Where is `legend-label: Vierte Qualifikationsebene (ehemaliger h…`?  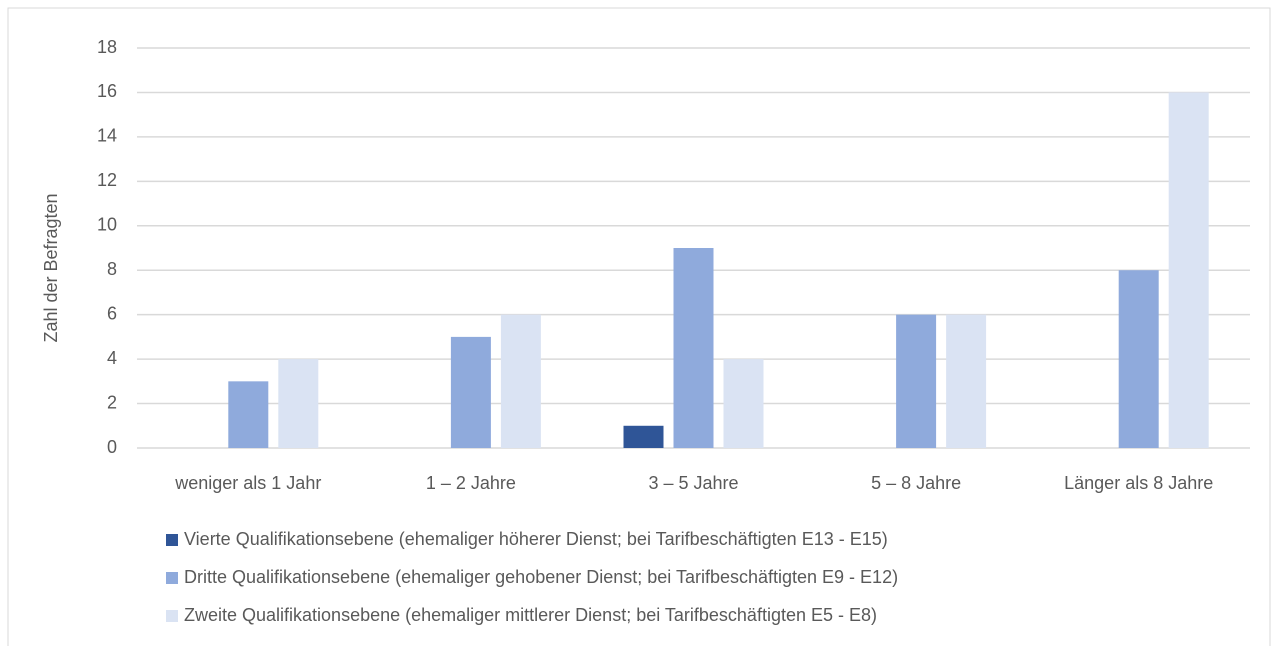
legend-label: Vierte Qualifikationsebene (ehemaliger h… is located at coordinates (536, 539).